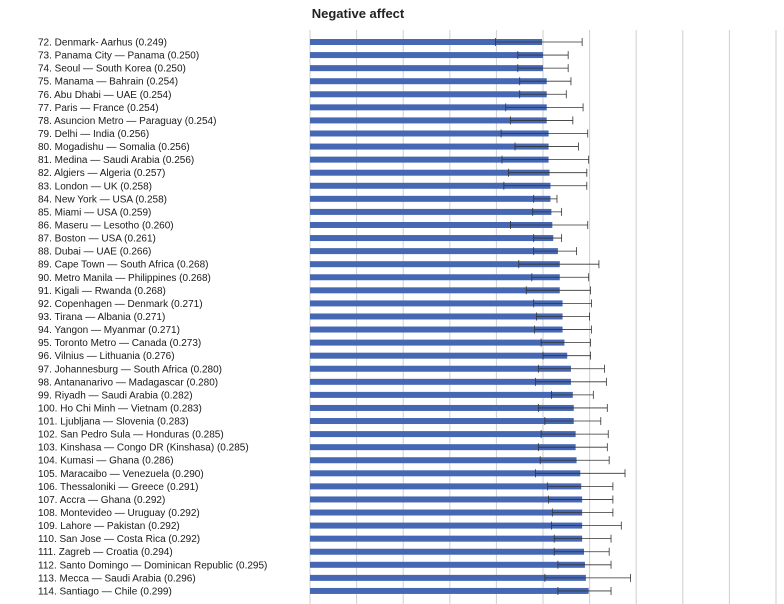  What do you see at coordinates (94, 212) in the screenshot?
I see `category-label: 85. Miami — USA (0.259)` at bounding box center [94, 212].